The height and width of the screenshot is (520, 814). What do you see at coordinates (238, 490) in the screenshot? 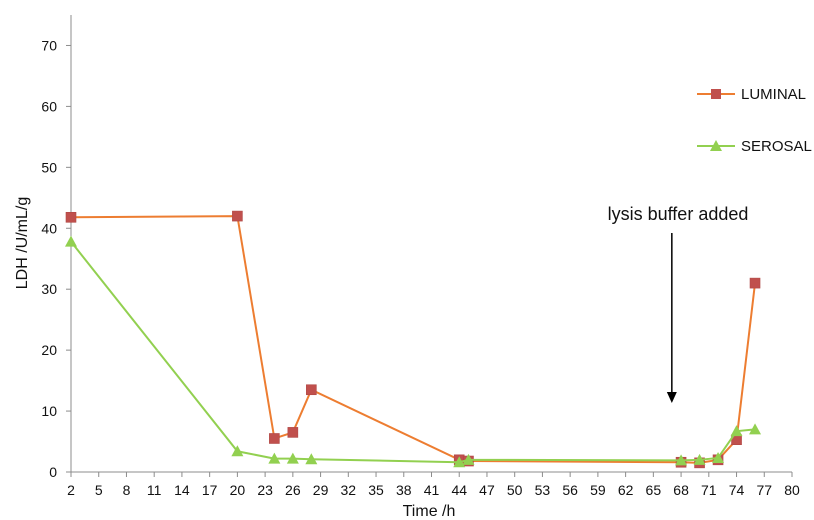
I see `x-tick-label: 20` at bounding box center [238, 490].